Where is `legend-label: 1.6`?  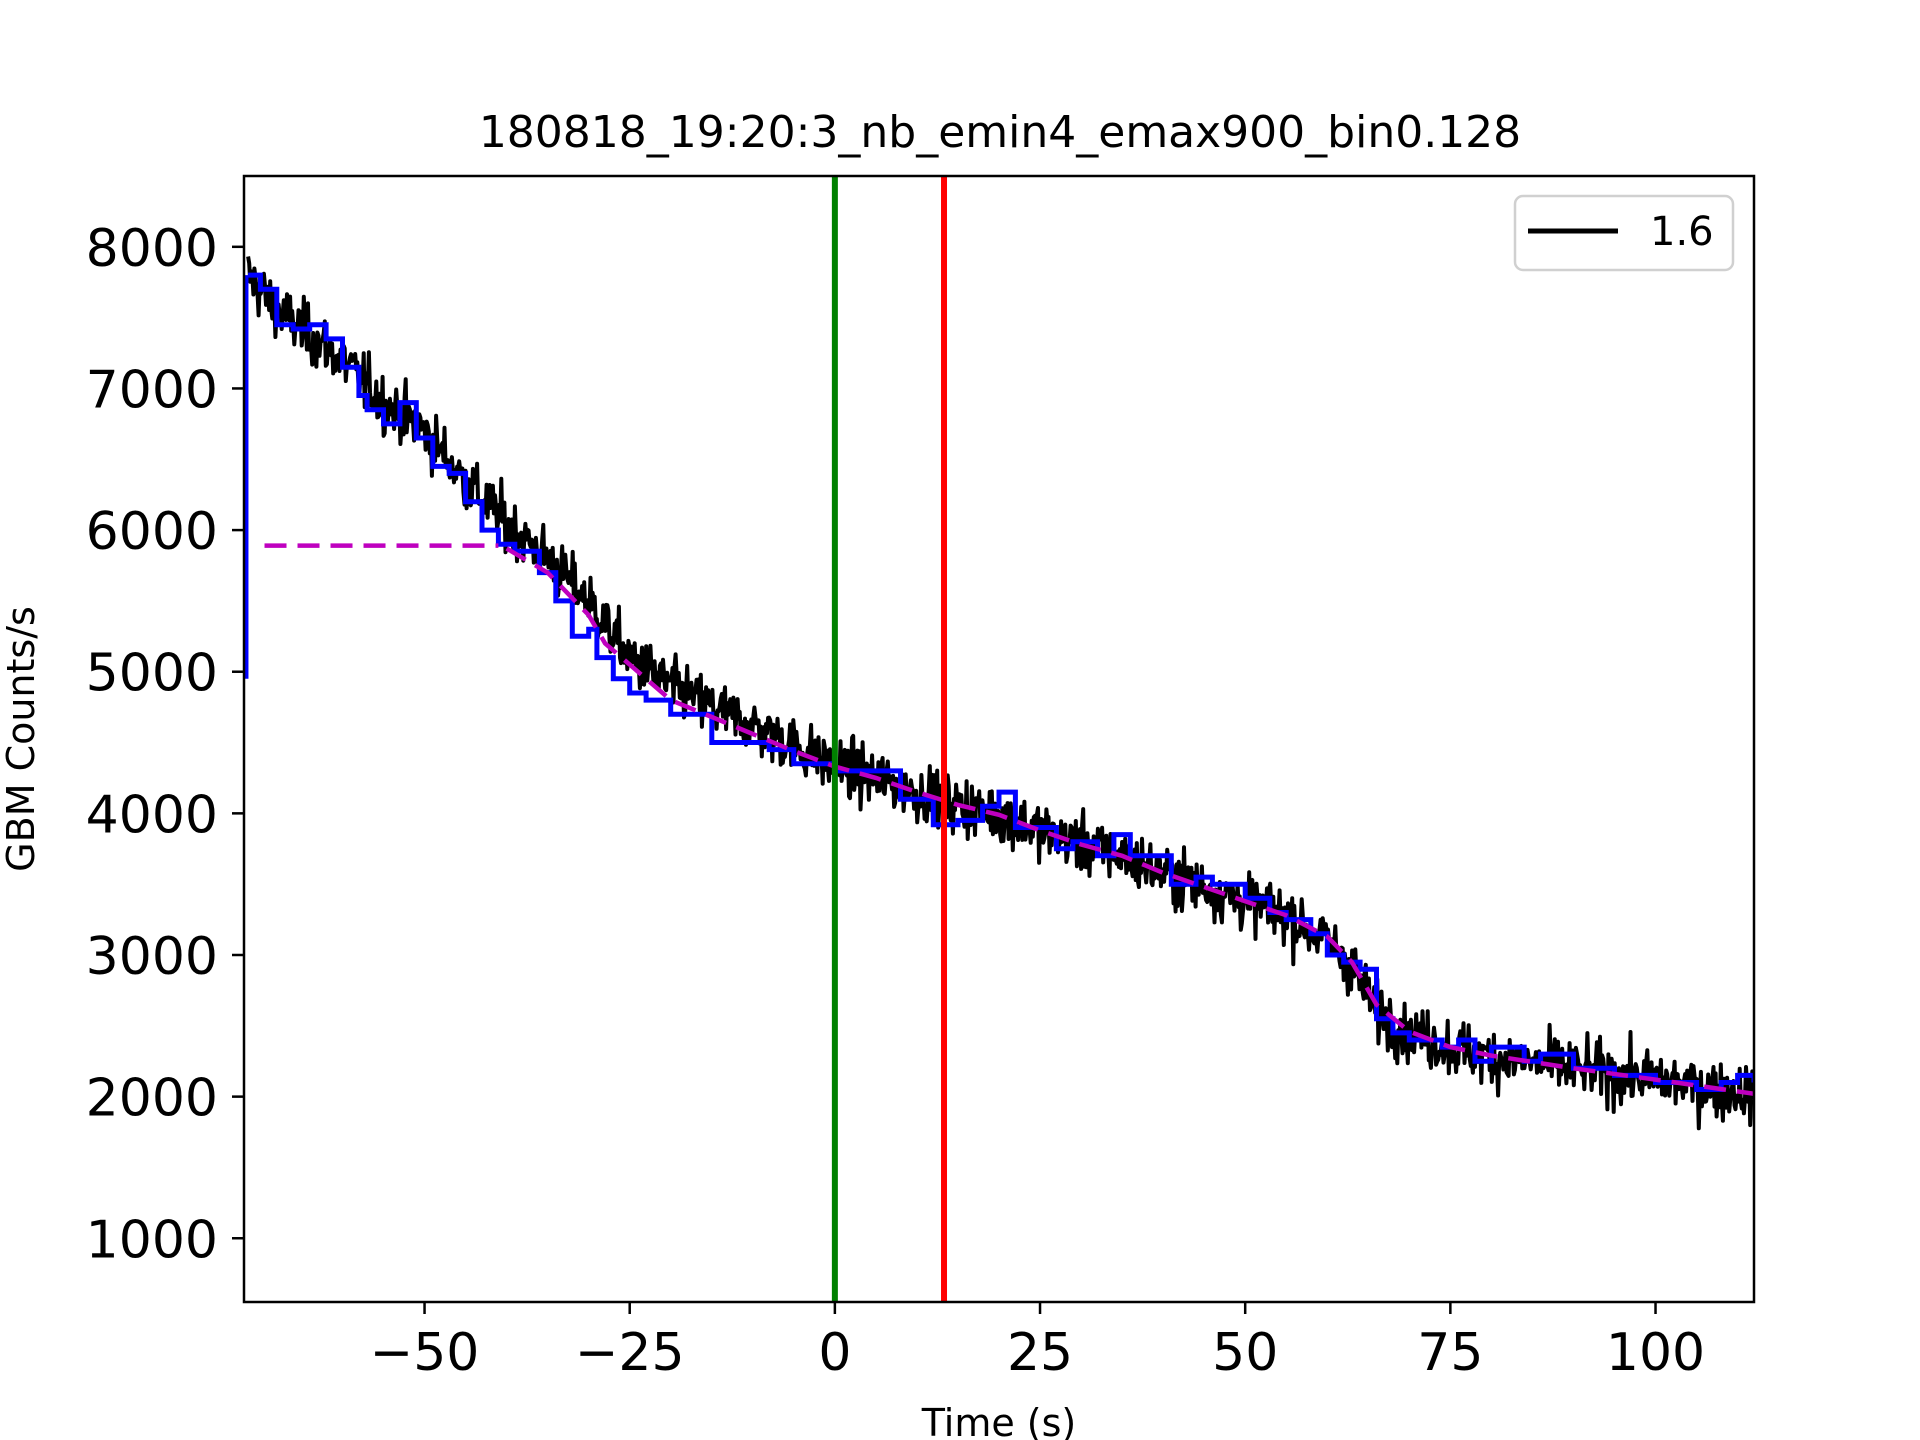 legend-label: 1.6 is located at coordinates (1682, 232).